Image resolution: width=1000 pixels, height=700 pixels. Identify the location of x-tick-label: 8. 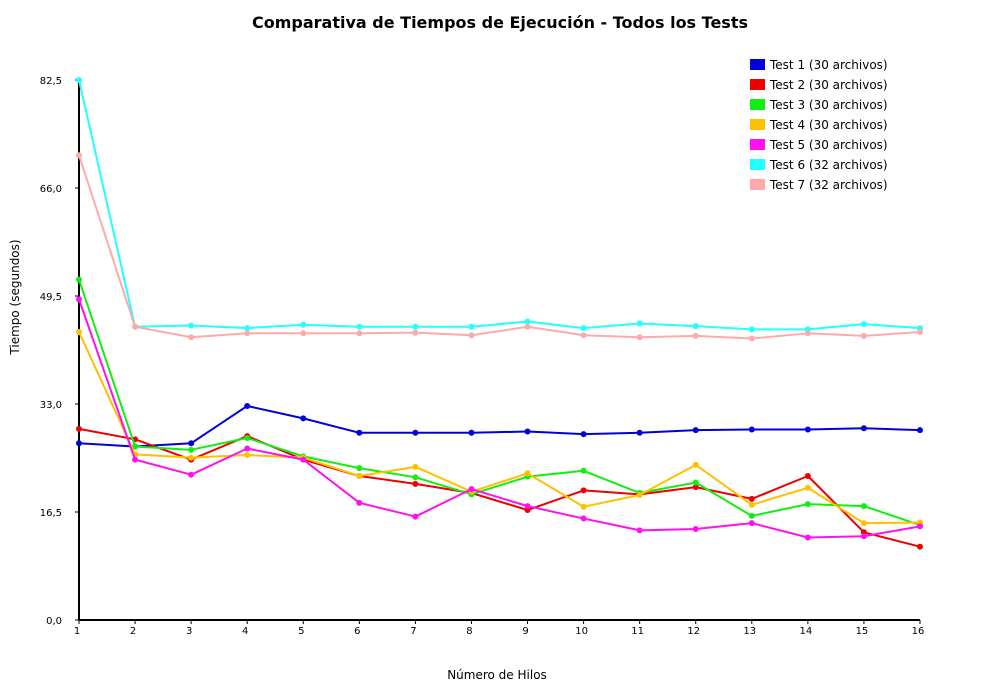
(469, 631).